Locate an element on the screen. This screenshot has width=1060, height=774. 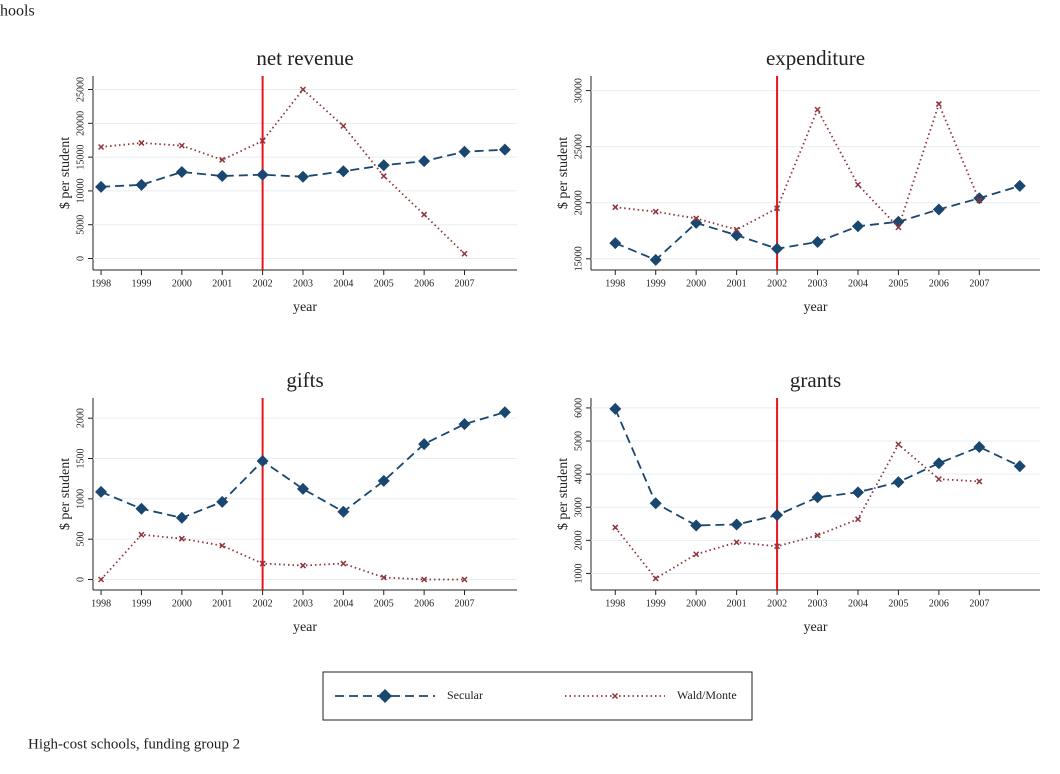
y-tick-label: 4000 is located at coordinates (578, 474).